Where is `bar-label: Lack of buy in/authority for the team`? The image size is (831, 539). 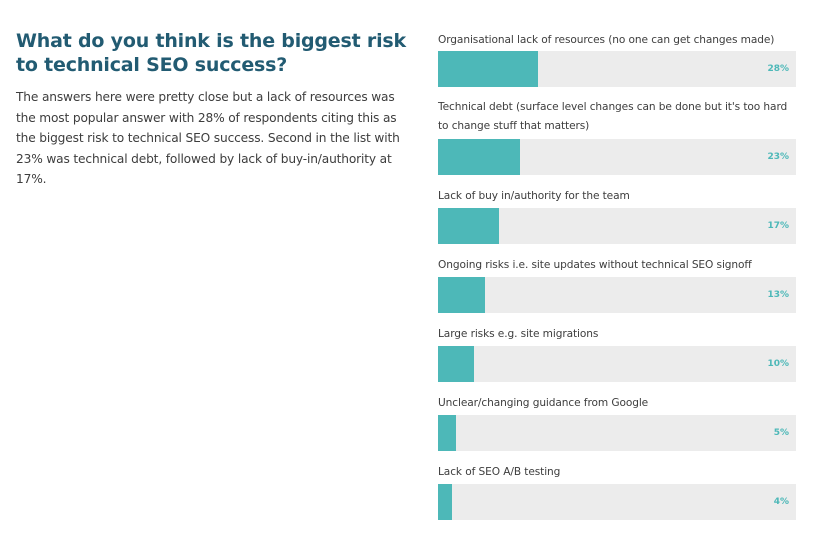 bar-label: Lack of buy in/authority for the team is located at coordinates (534, 196).